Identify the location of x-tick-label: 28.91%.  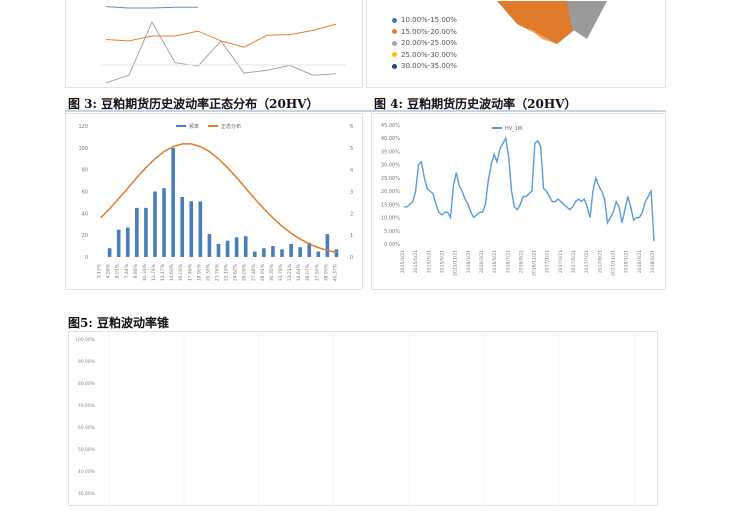
(263, 272).